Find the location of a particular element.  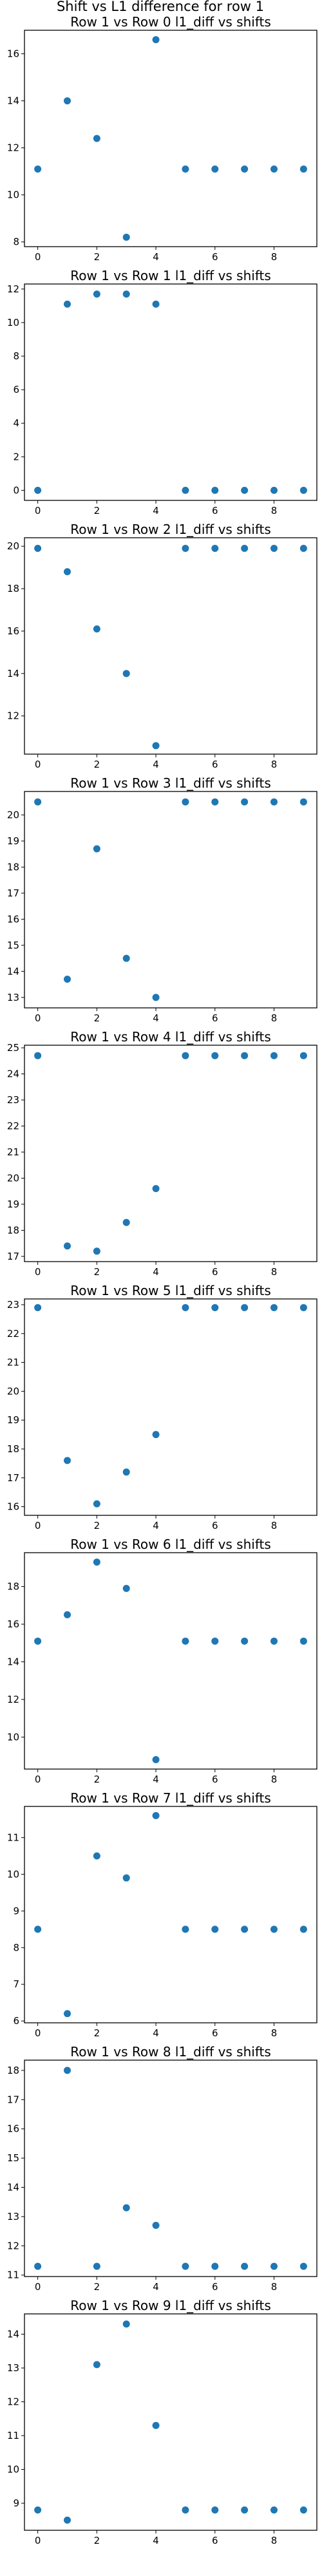

subplot-9-ytick-label: 13 is located at coordinates (13, 2368).